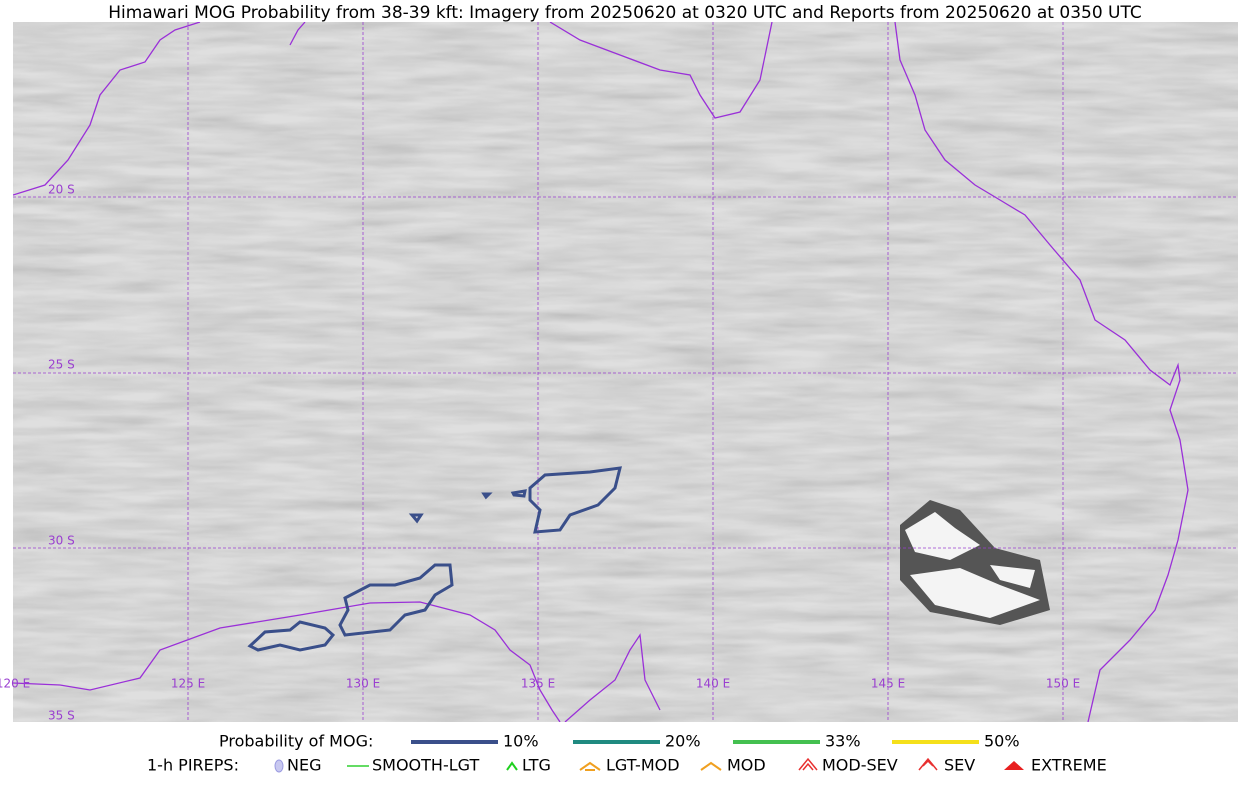 The width and height of the screenshot is (1250, 786). Describe the element at coordinates (193, 765) in the screenshot. I see `legend-title: 1-h PIREPS:` at that location.